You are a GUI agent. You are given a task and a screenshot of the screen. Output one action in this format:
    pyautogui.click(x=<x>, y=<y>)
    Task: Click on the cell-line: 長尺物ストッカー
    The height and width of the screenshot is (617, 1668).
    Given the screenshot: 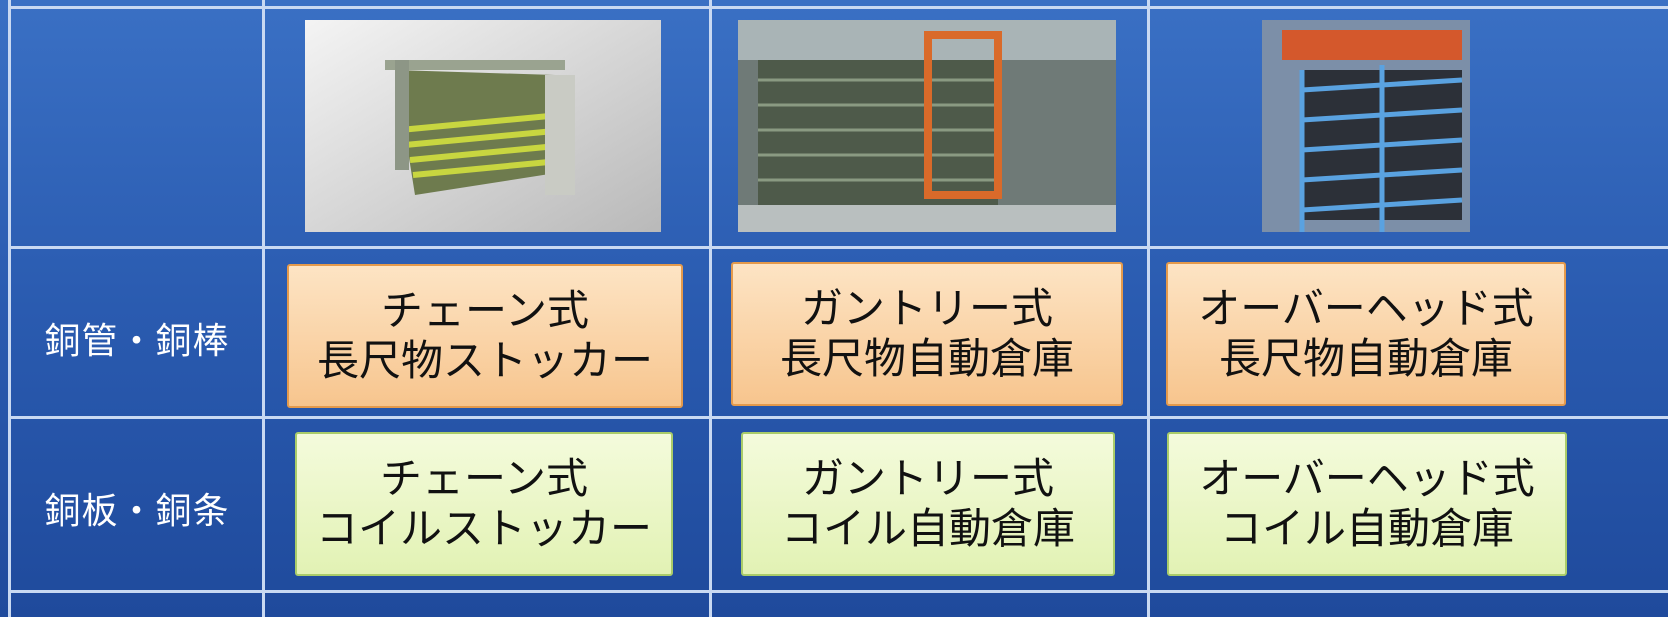 What is the action you would take?
    pyautogui.click(x=484, y=360)
    